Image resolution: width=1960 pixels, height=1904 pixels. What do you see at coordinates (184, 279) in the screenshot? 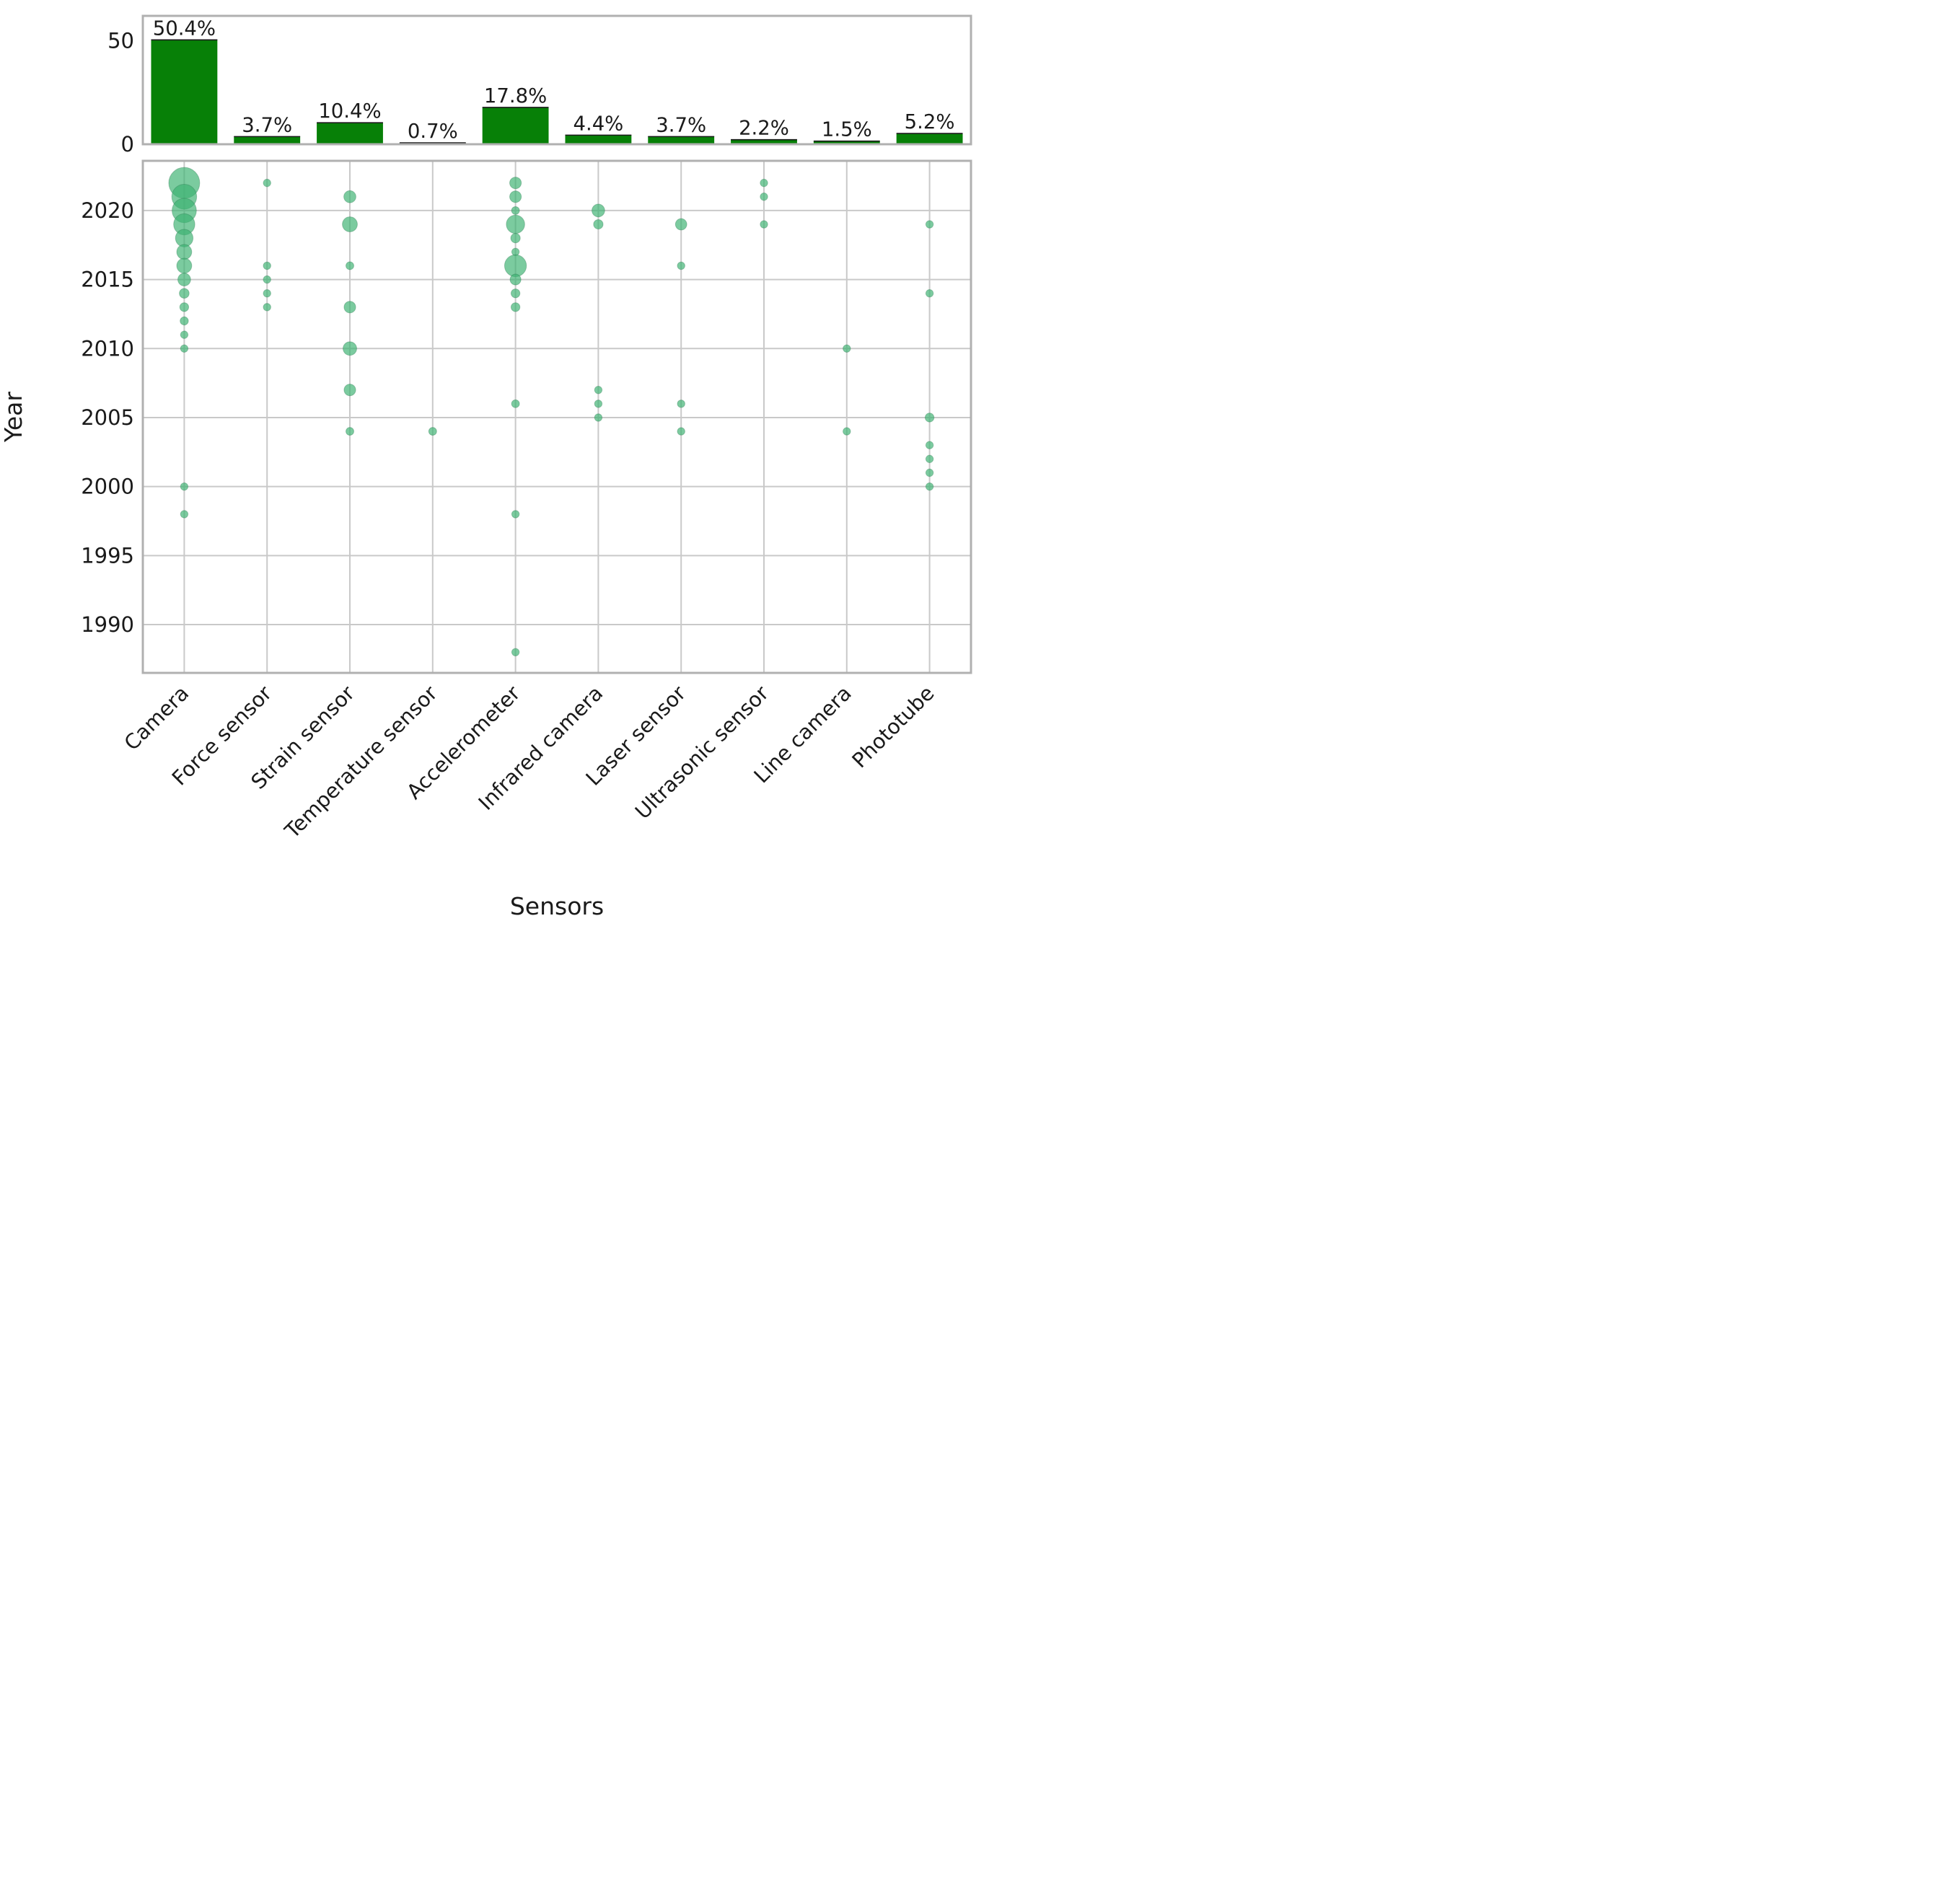
I see `bubble-camera-2015` at bounding box center [184, 279].